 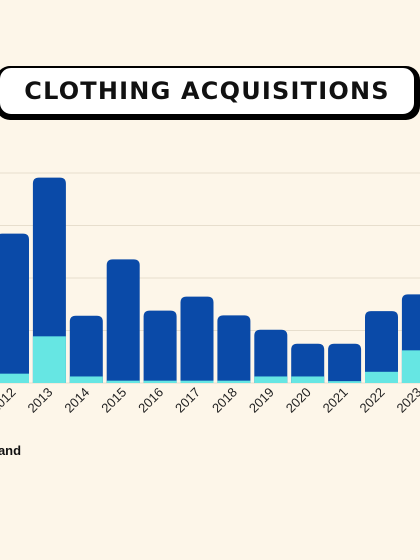 I want to click on chart-title: CLOTHING ACQUISITIONS, so click(x=207, y=91).